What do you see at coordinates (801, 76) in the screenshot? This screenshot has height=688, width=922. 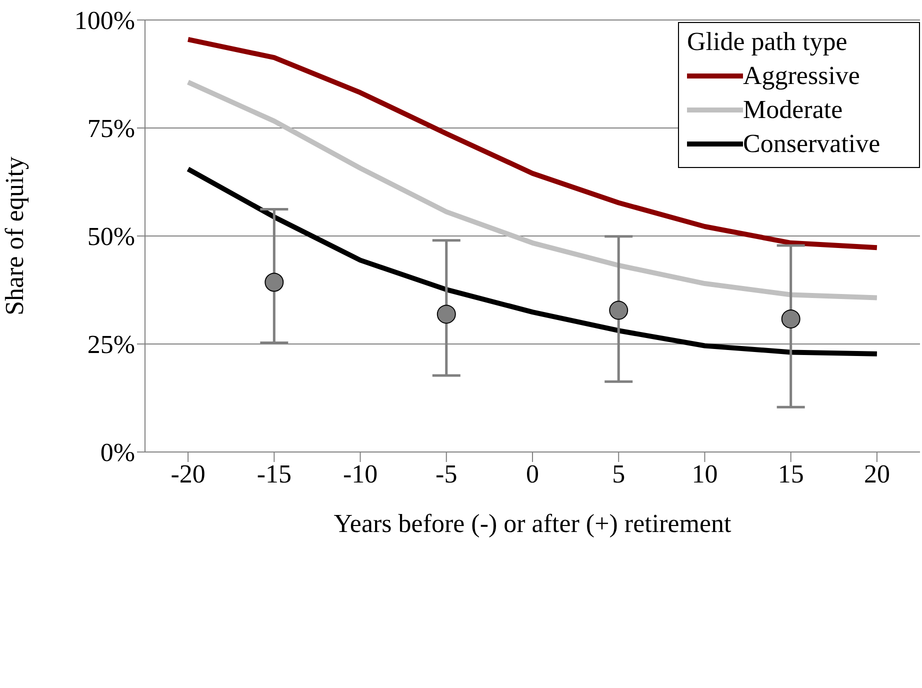 I see `legend-label: Aggressive` at bounding box center [801, 76].